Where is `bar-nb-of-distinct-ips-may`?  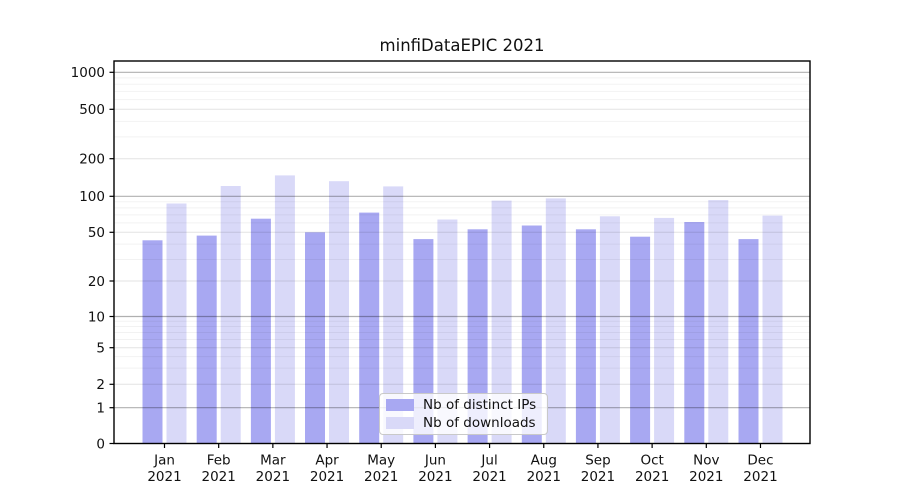 bar-nb-of-distinct-ips-may is located at coordinates (369, 328).